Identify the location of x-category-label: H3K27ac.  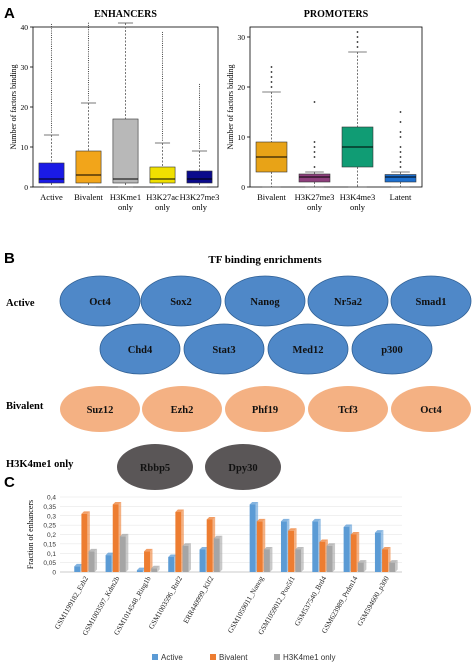
(162, 197).